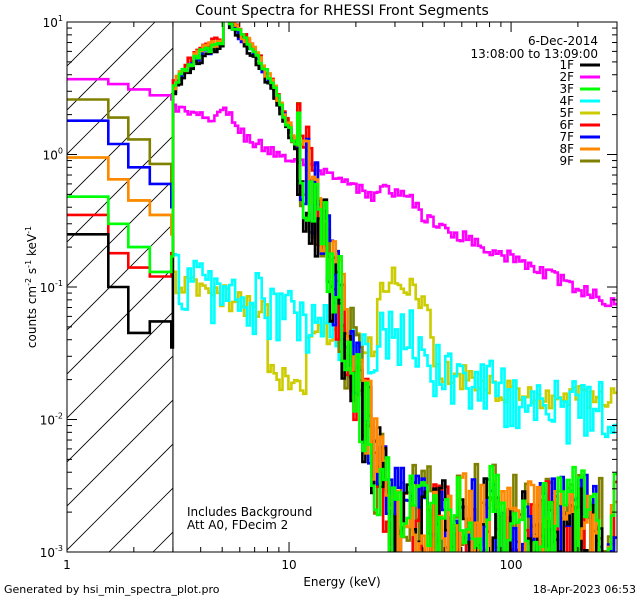 This screenshot has width=640, height=600. I want to click on legend-label-6F: 6F, so click(566, 125).